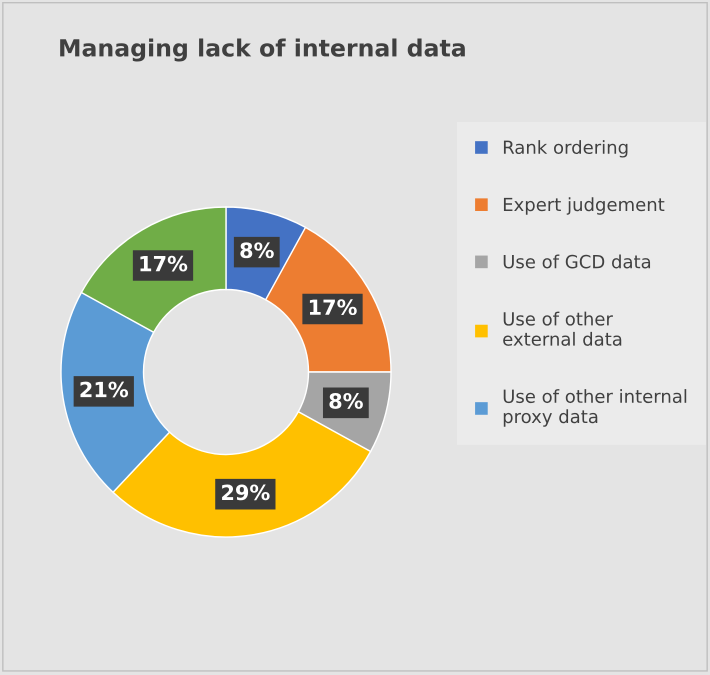  What do you see at coordinates (595, 408) in the screenshot?
I see `legend-label: Use of other internal proxy data` at bounding box center [595, 408].